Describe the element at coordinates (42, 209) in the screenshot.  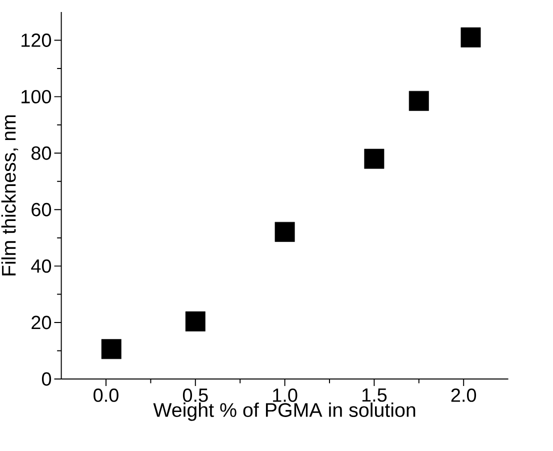
I see `y-tick-label: 60` at that location.